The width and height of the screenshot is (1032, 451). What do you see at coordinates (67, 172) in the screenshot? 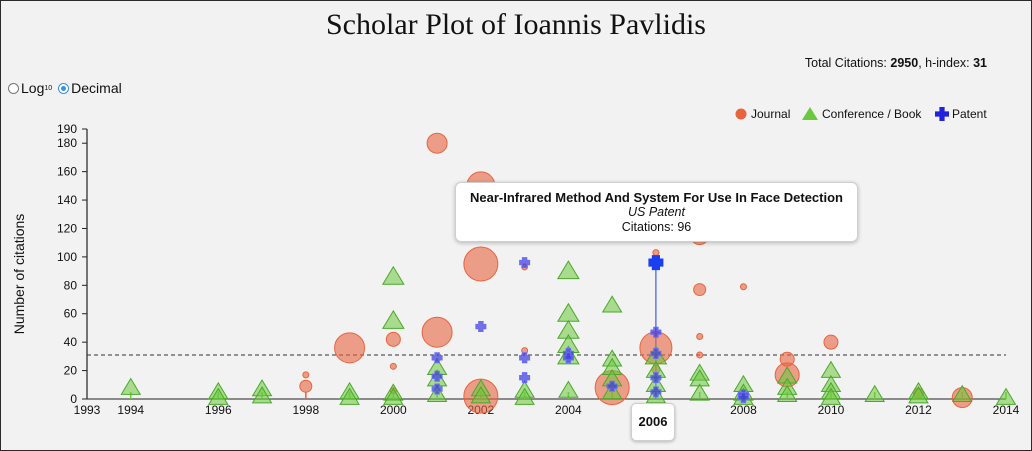
I see `y-tick-label: 160` at bounding box center [67, 172].